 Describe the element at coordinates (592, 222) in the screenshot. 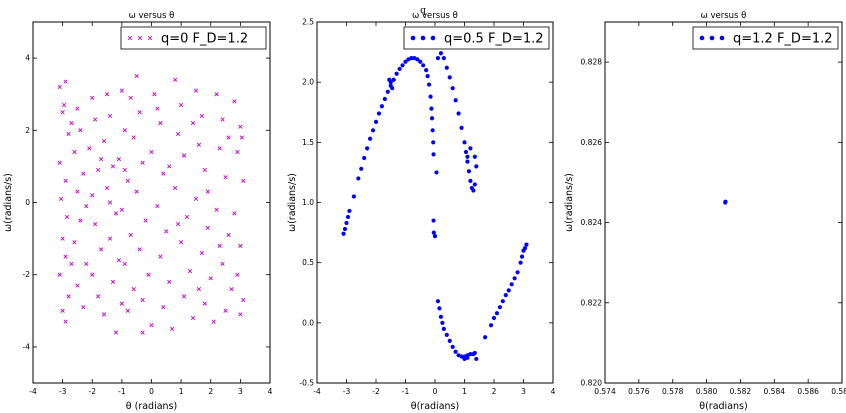

I see `y-tick-label: 0.824` at that location.